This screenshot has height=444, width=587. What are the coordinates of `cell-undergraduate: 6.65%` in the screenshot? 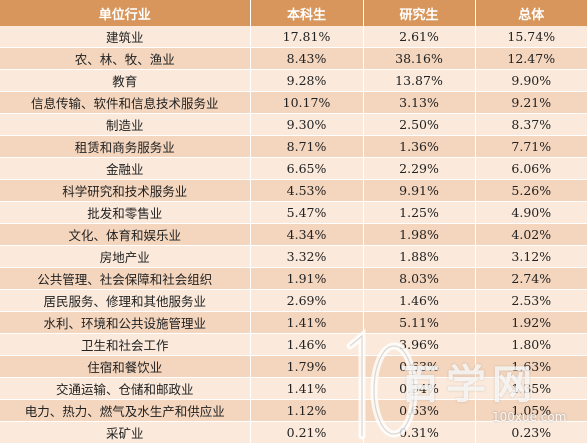 It's located at (307, 168).